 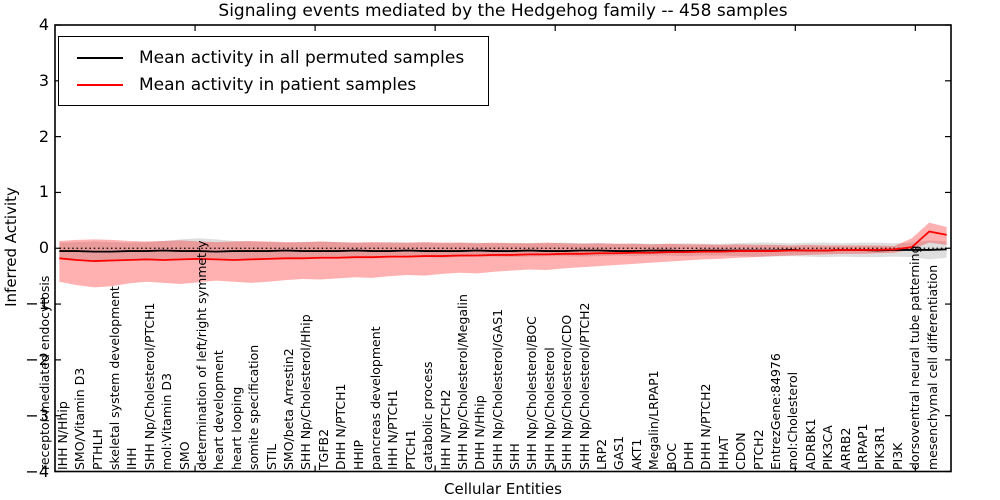 What do you see at coordinates (503, 489) in the screenshot?
I see `x-axis-label: Cellular Entities` at bounding box center [503, 489].